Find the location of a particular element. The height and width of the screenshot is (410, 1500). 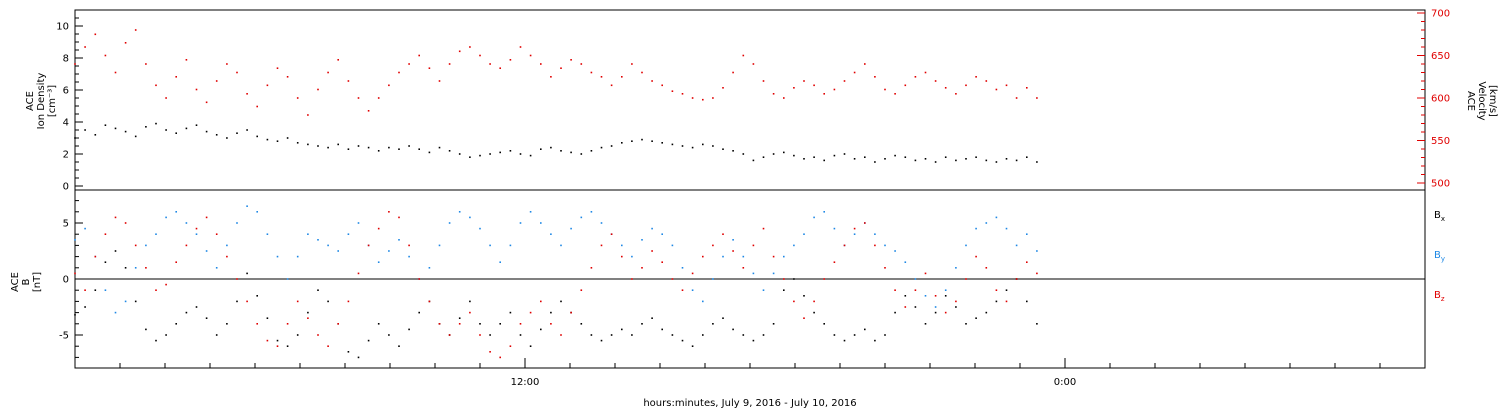

velocity-tick-label: 650 is located at coordinates (1440, 56).